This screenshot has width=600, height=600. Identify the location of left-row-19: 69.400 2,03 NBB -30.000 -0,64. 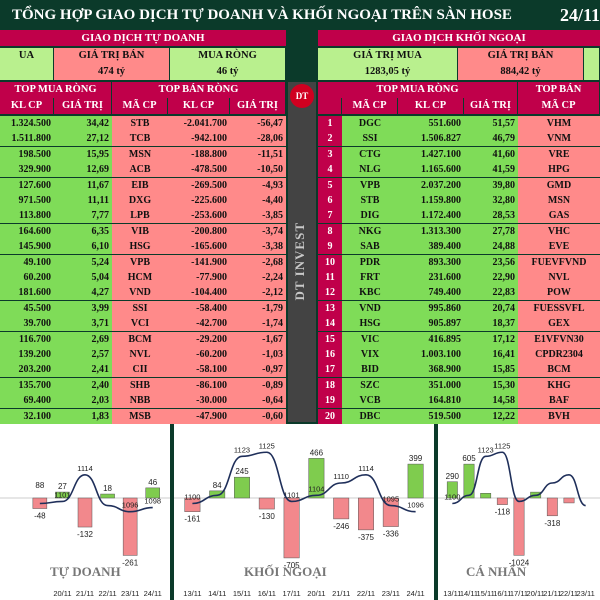
(143, 401).